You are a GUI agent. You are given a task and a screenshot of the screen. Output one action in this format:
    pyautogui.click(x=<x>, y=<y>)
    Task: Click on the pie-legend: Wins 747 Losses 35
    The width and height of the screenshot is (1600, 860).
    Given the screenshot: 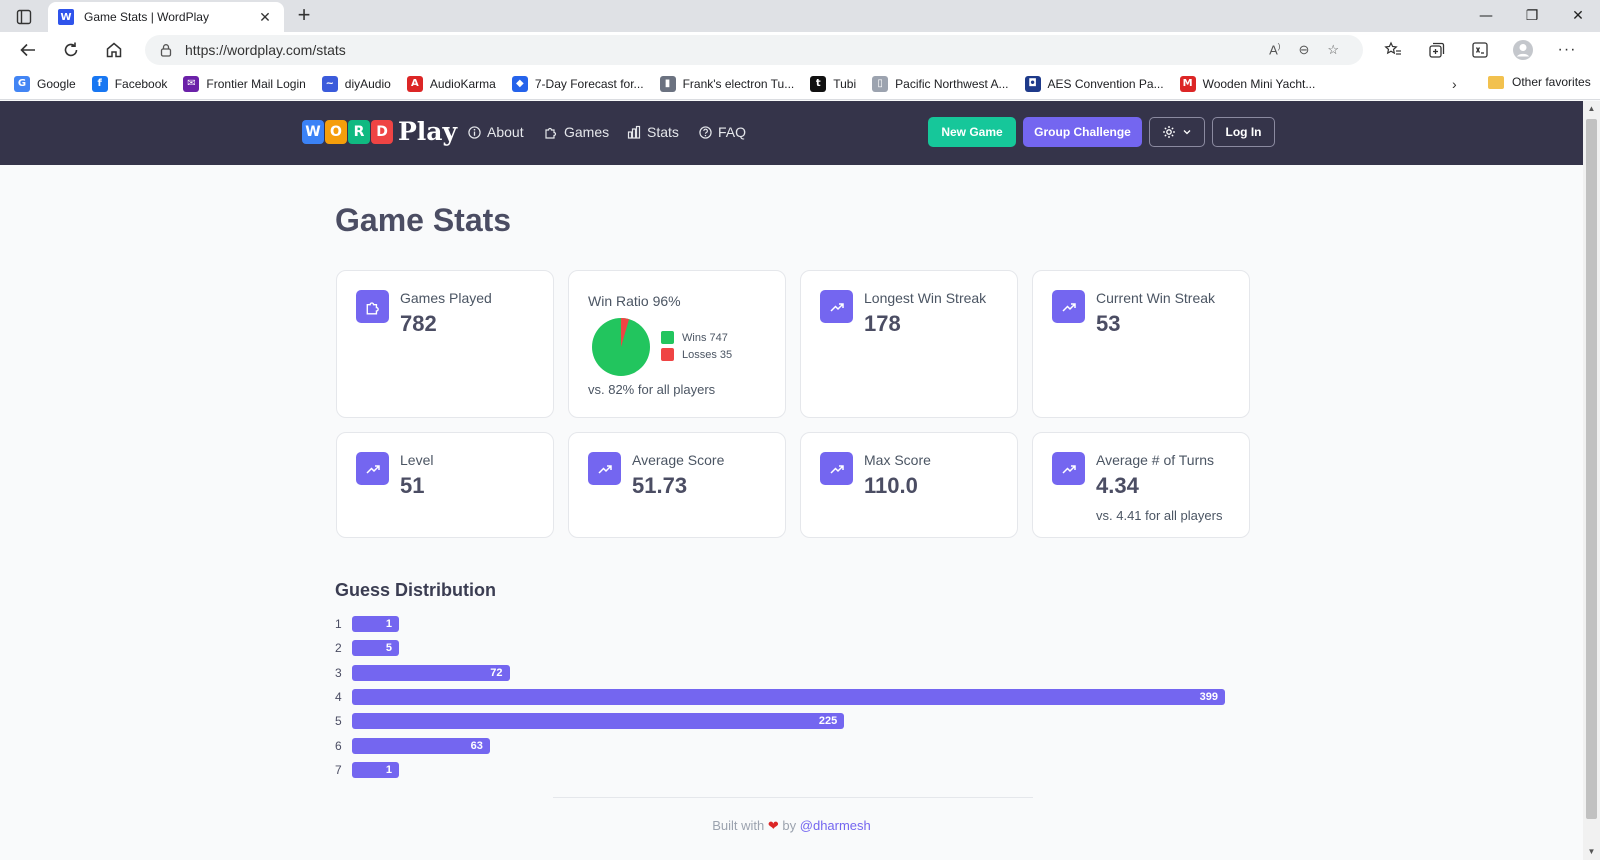 What is the action you would take?
    pyautogui.click(x=696, y=346)
    